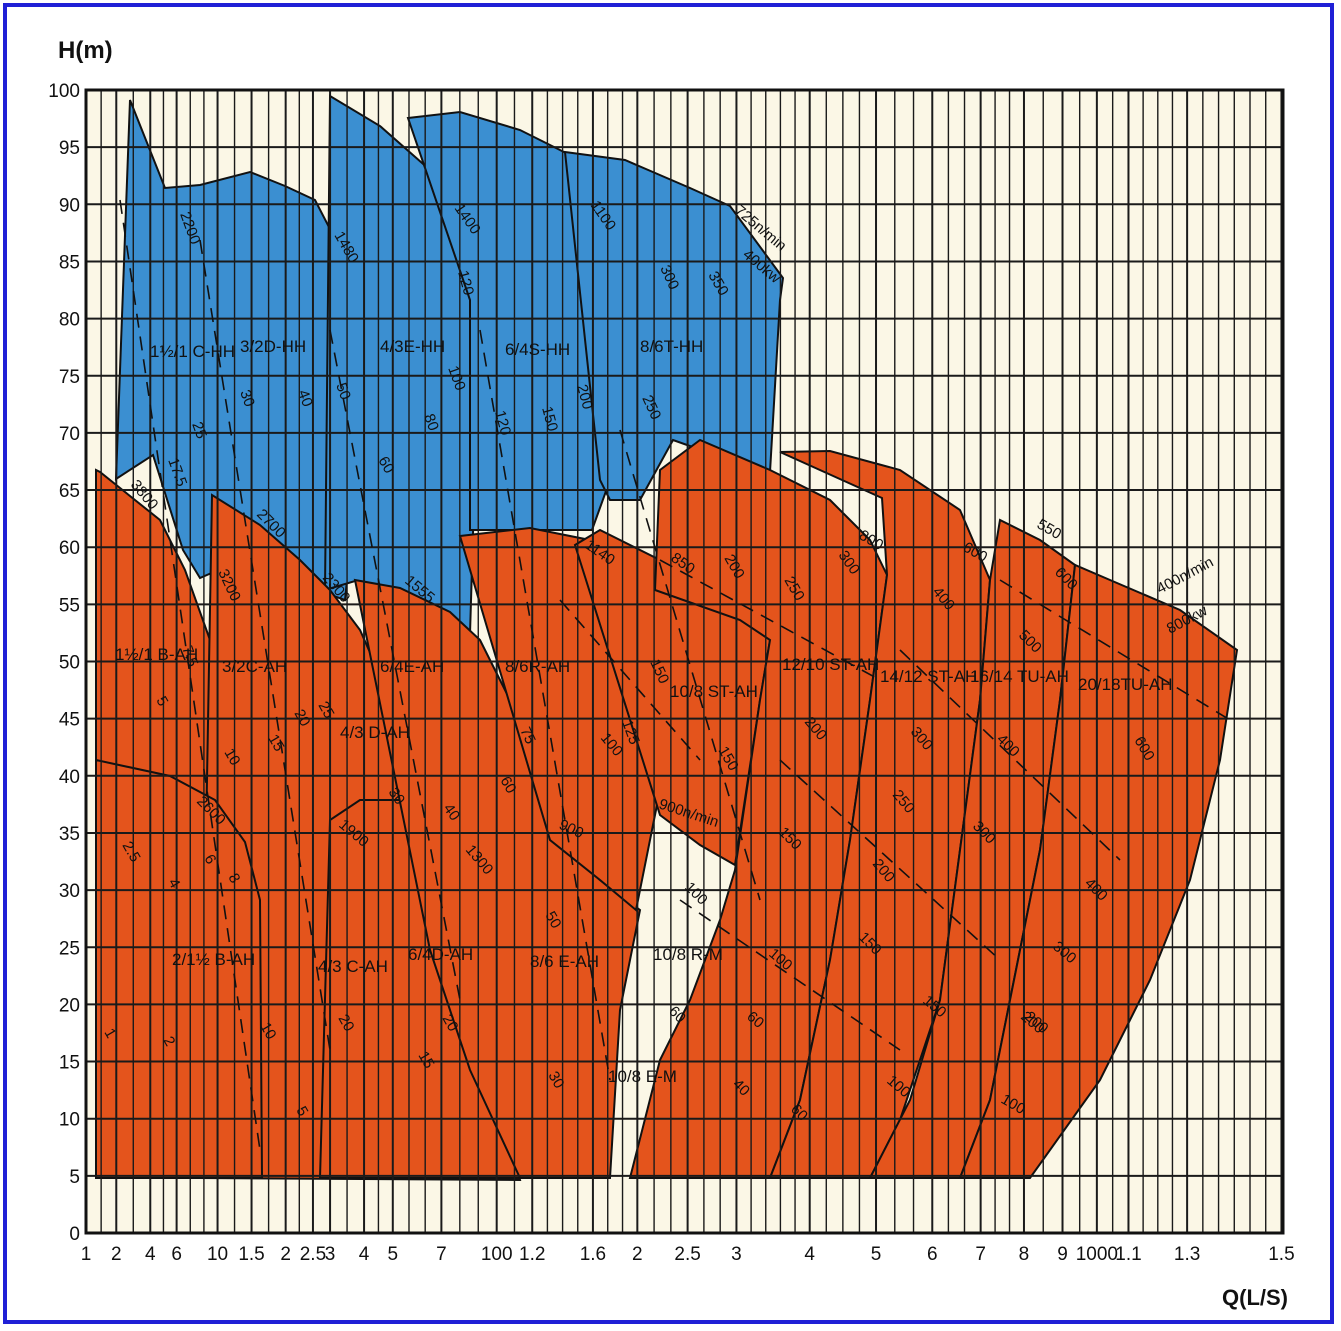  I want to click on model-label: 10/8 E-M, so click(642, 1076).